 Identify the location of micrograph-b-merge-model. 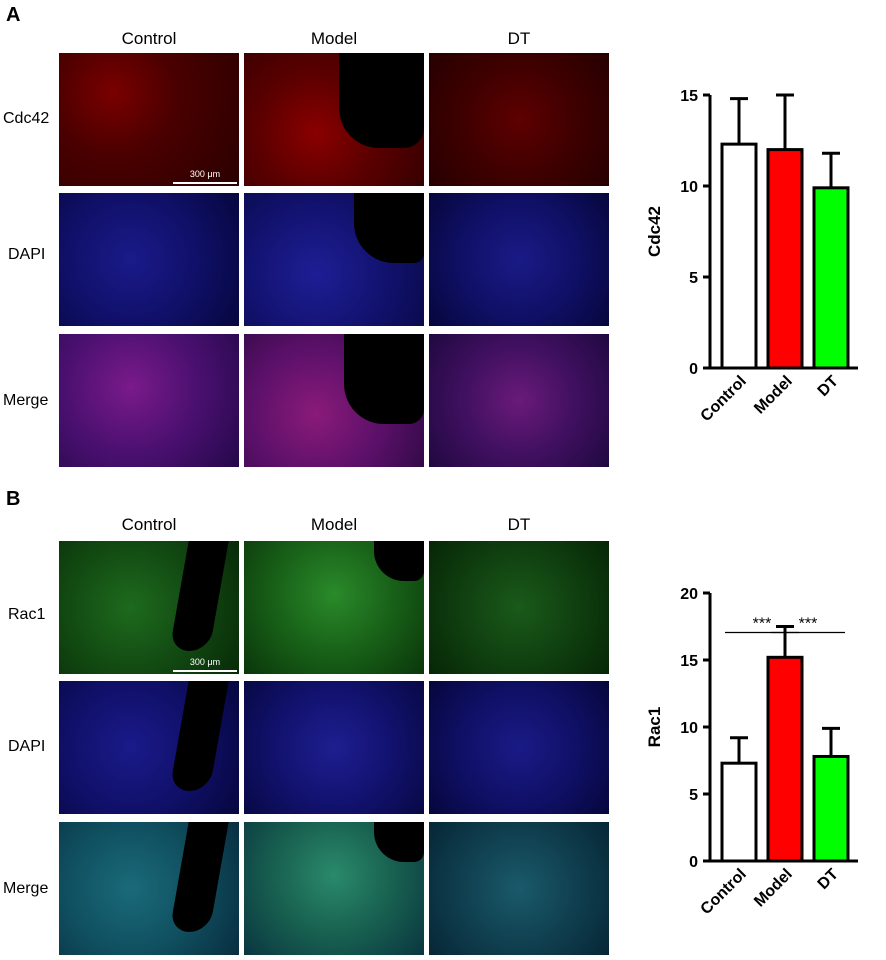
(334, 888).